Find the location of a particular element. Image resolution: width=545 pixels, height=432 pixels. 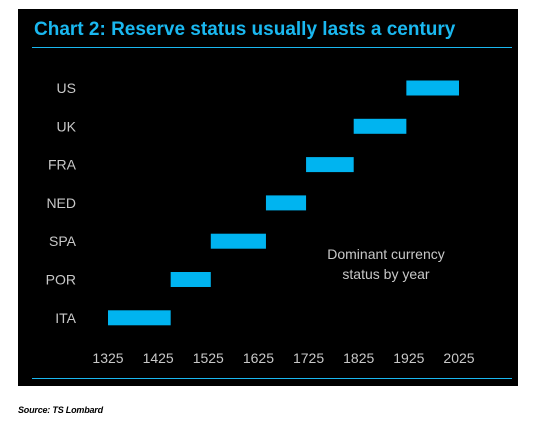

x-tick-label-1425: 1425 is located at coordinates (158, 358).